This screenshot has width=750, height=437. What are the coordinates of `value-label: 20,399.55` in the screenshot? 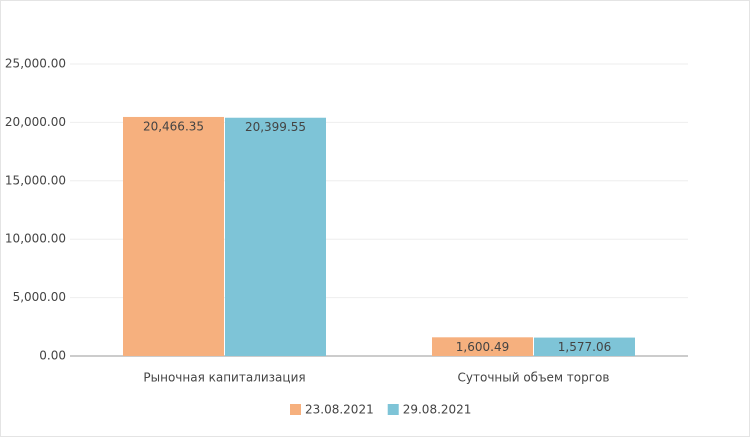 It's located at (275, 127).